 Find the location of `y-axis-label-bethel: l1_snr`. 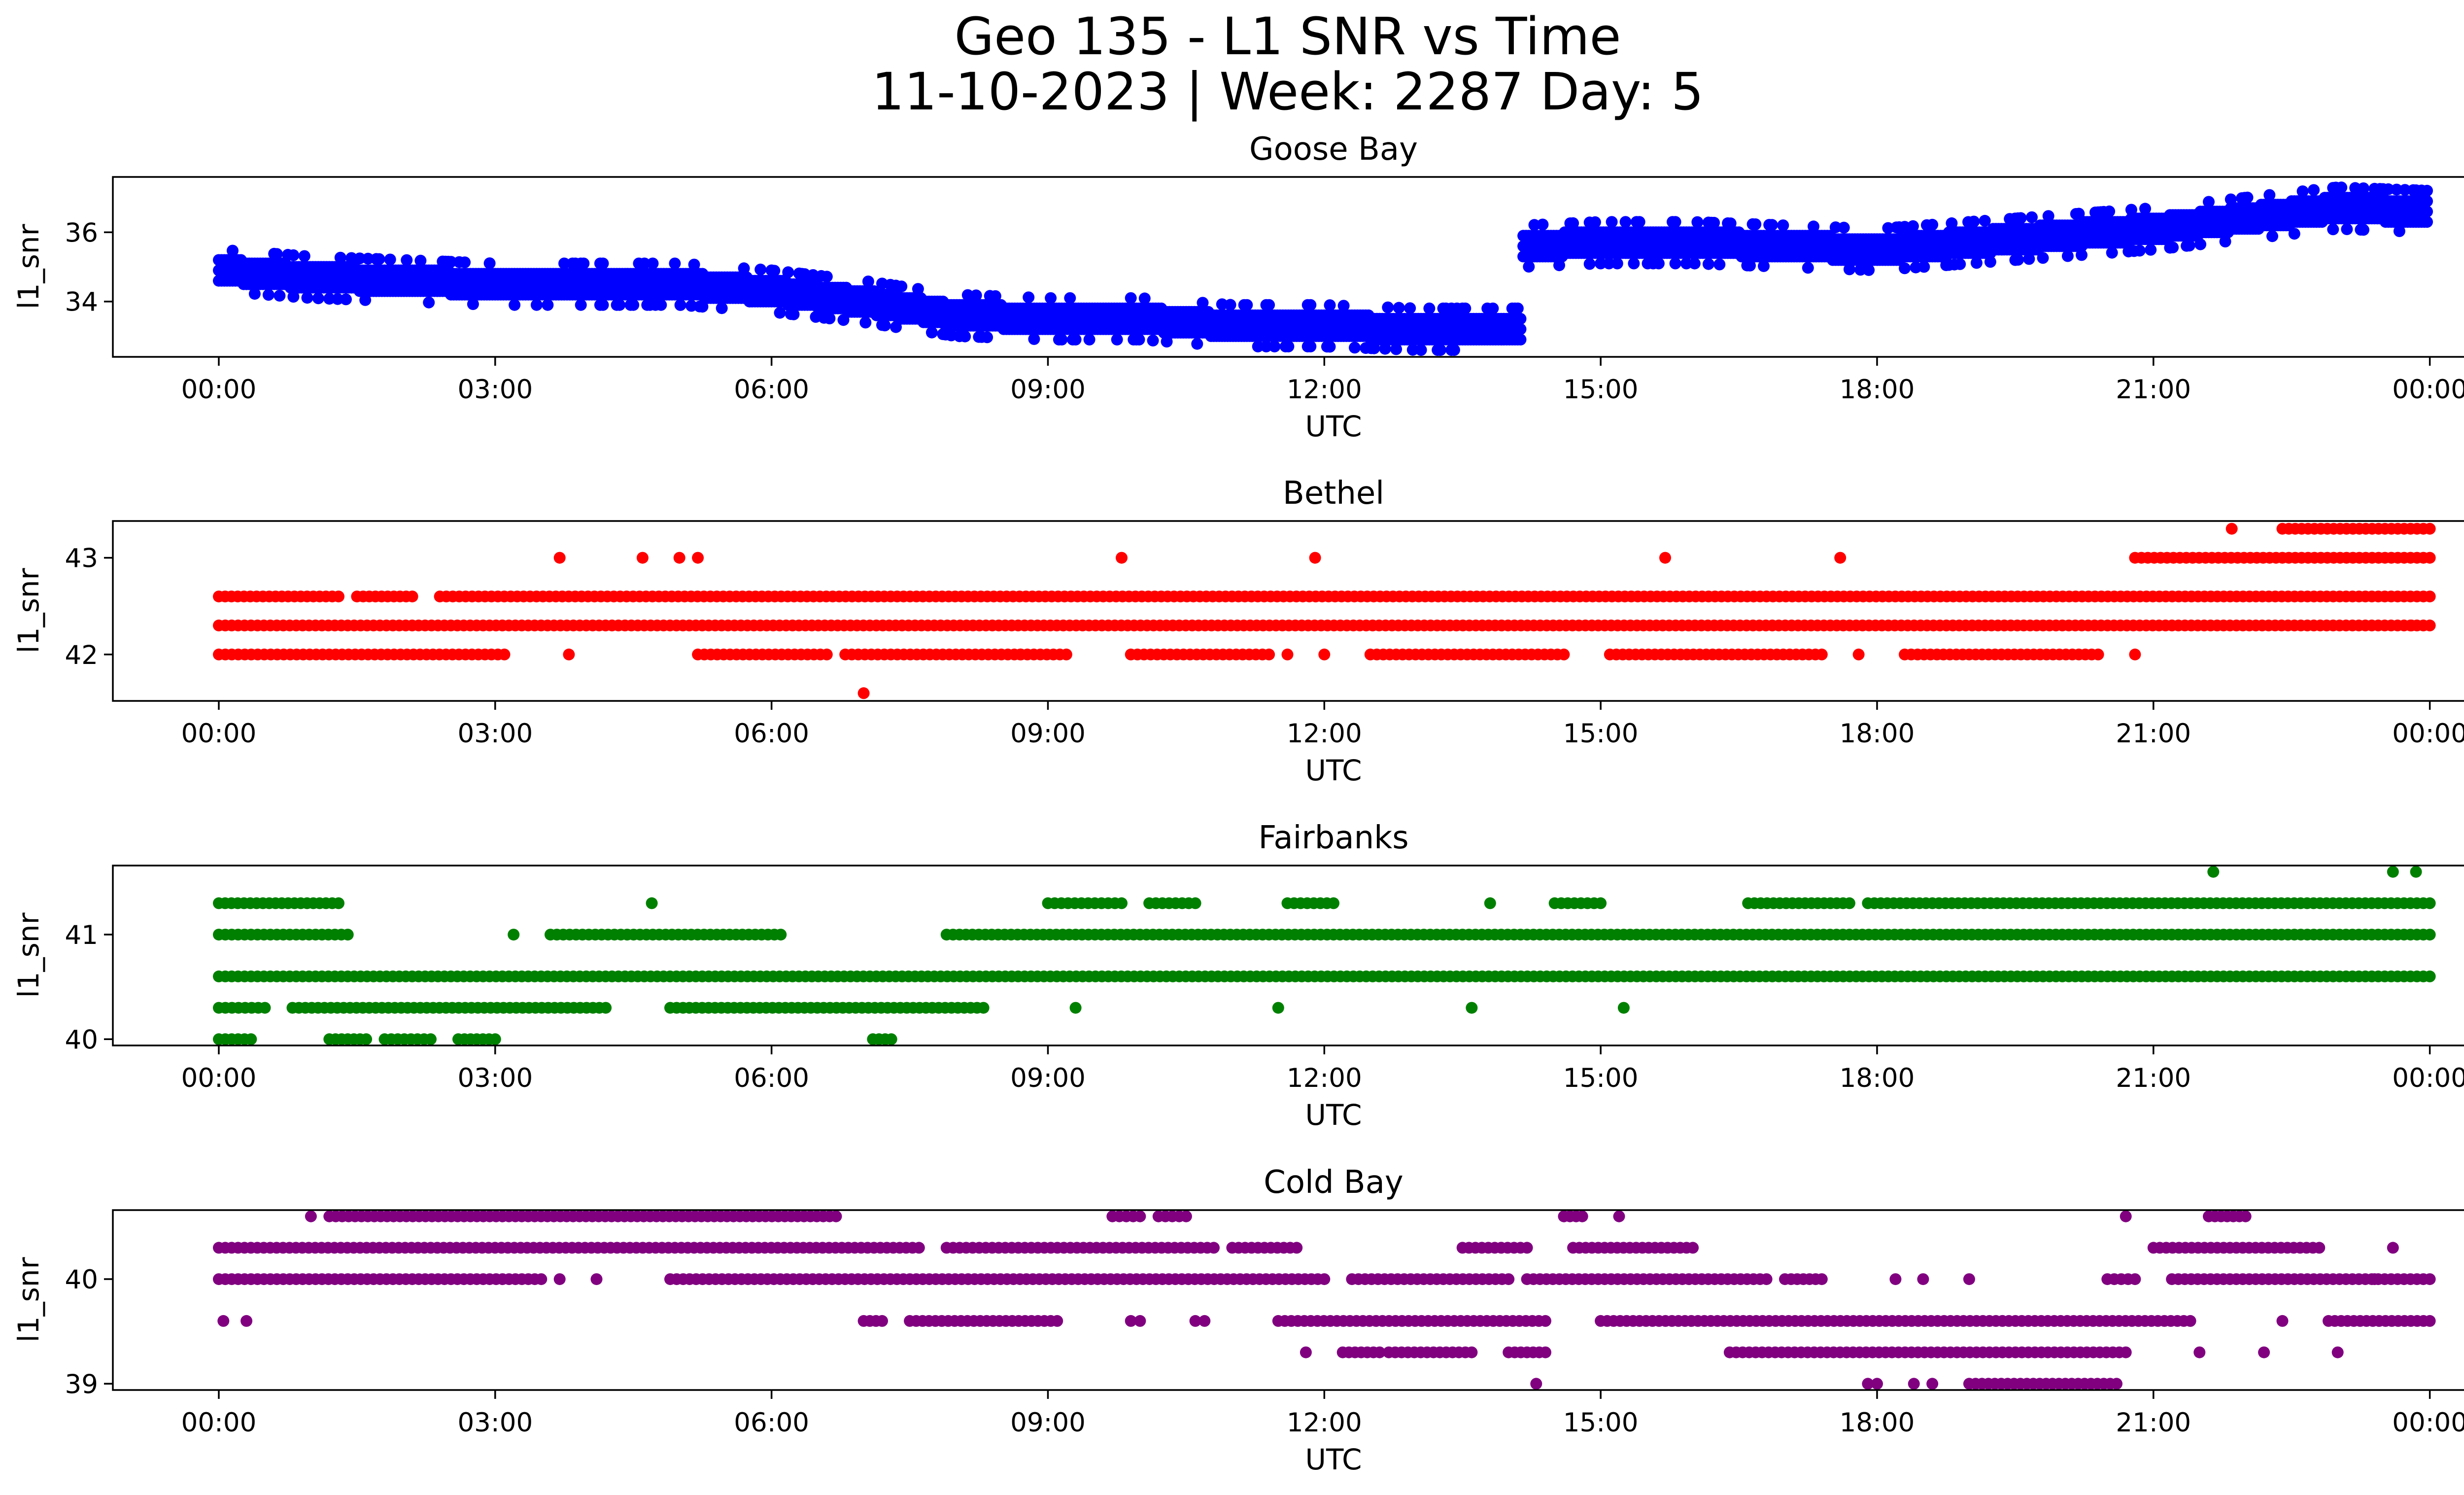

y-axis-label-bethel: l1_snr is located at coordinates (28, 610).